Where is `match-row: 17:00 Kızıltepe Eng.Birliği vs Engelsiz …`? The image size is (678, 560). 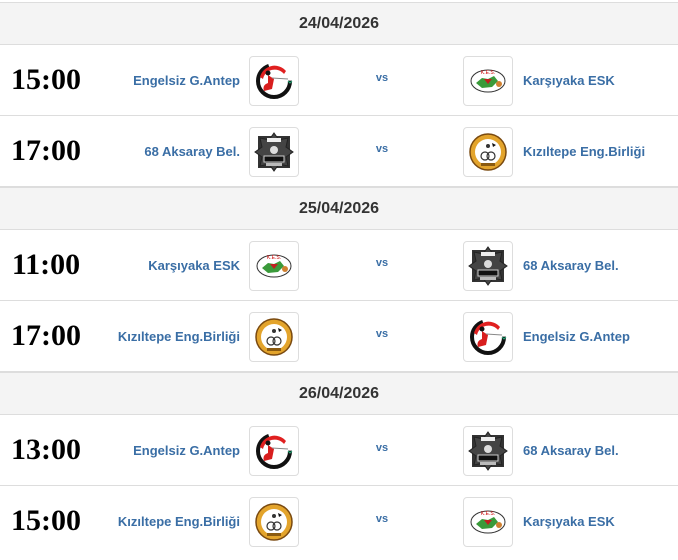
match-row: 17:00 Kızıltepe Eng.Birliği vs Engelsiz … is located at coordinates (339, 336).